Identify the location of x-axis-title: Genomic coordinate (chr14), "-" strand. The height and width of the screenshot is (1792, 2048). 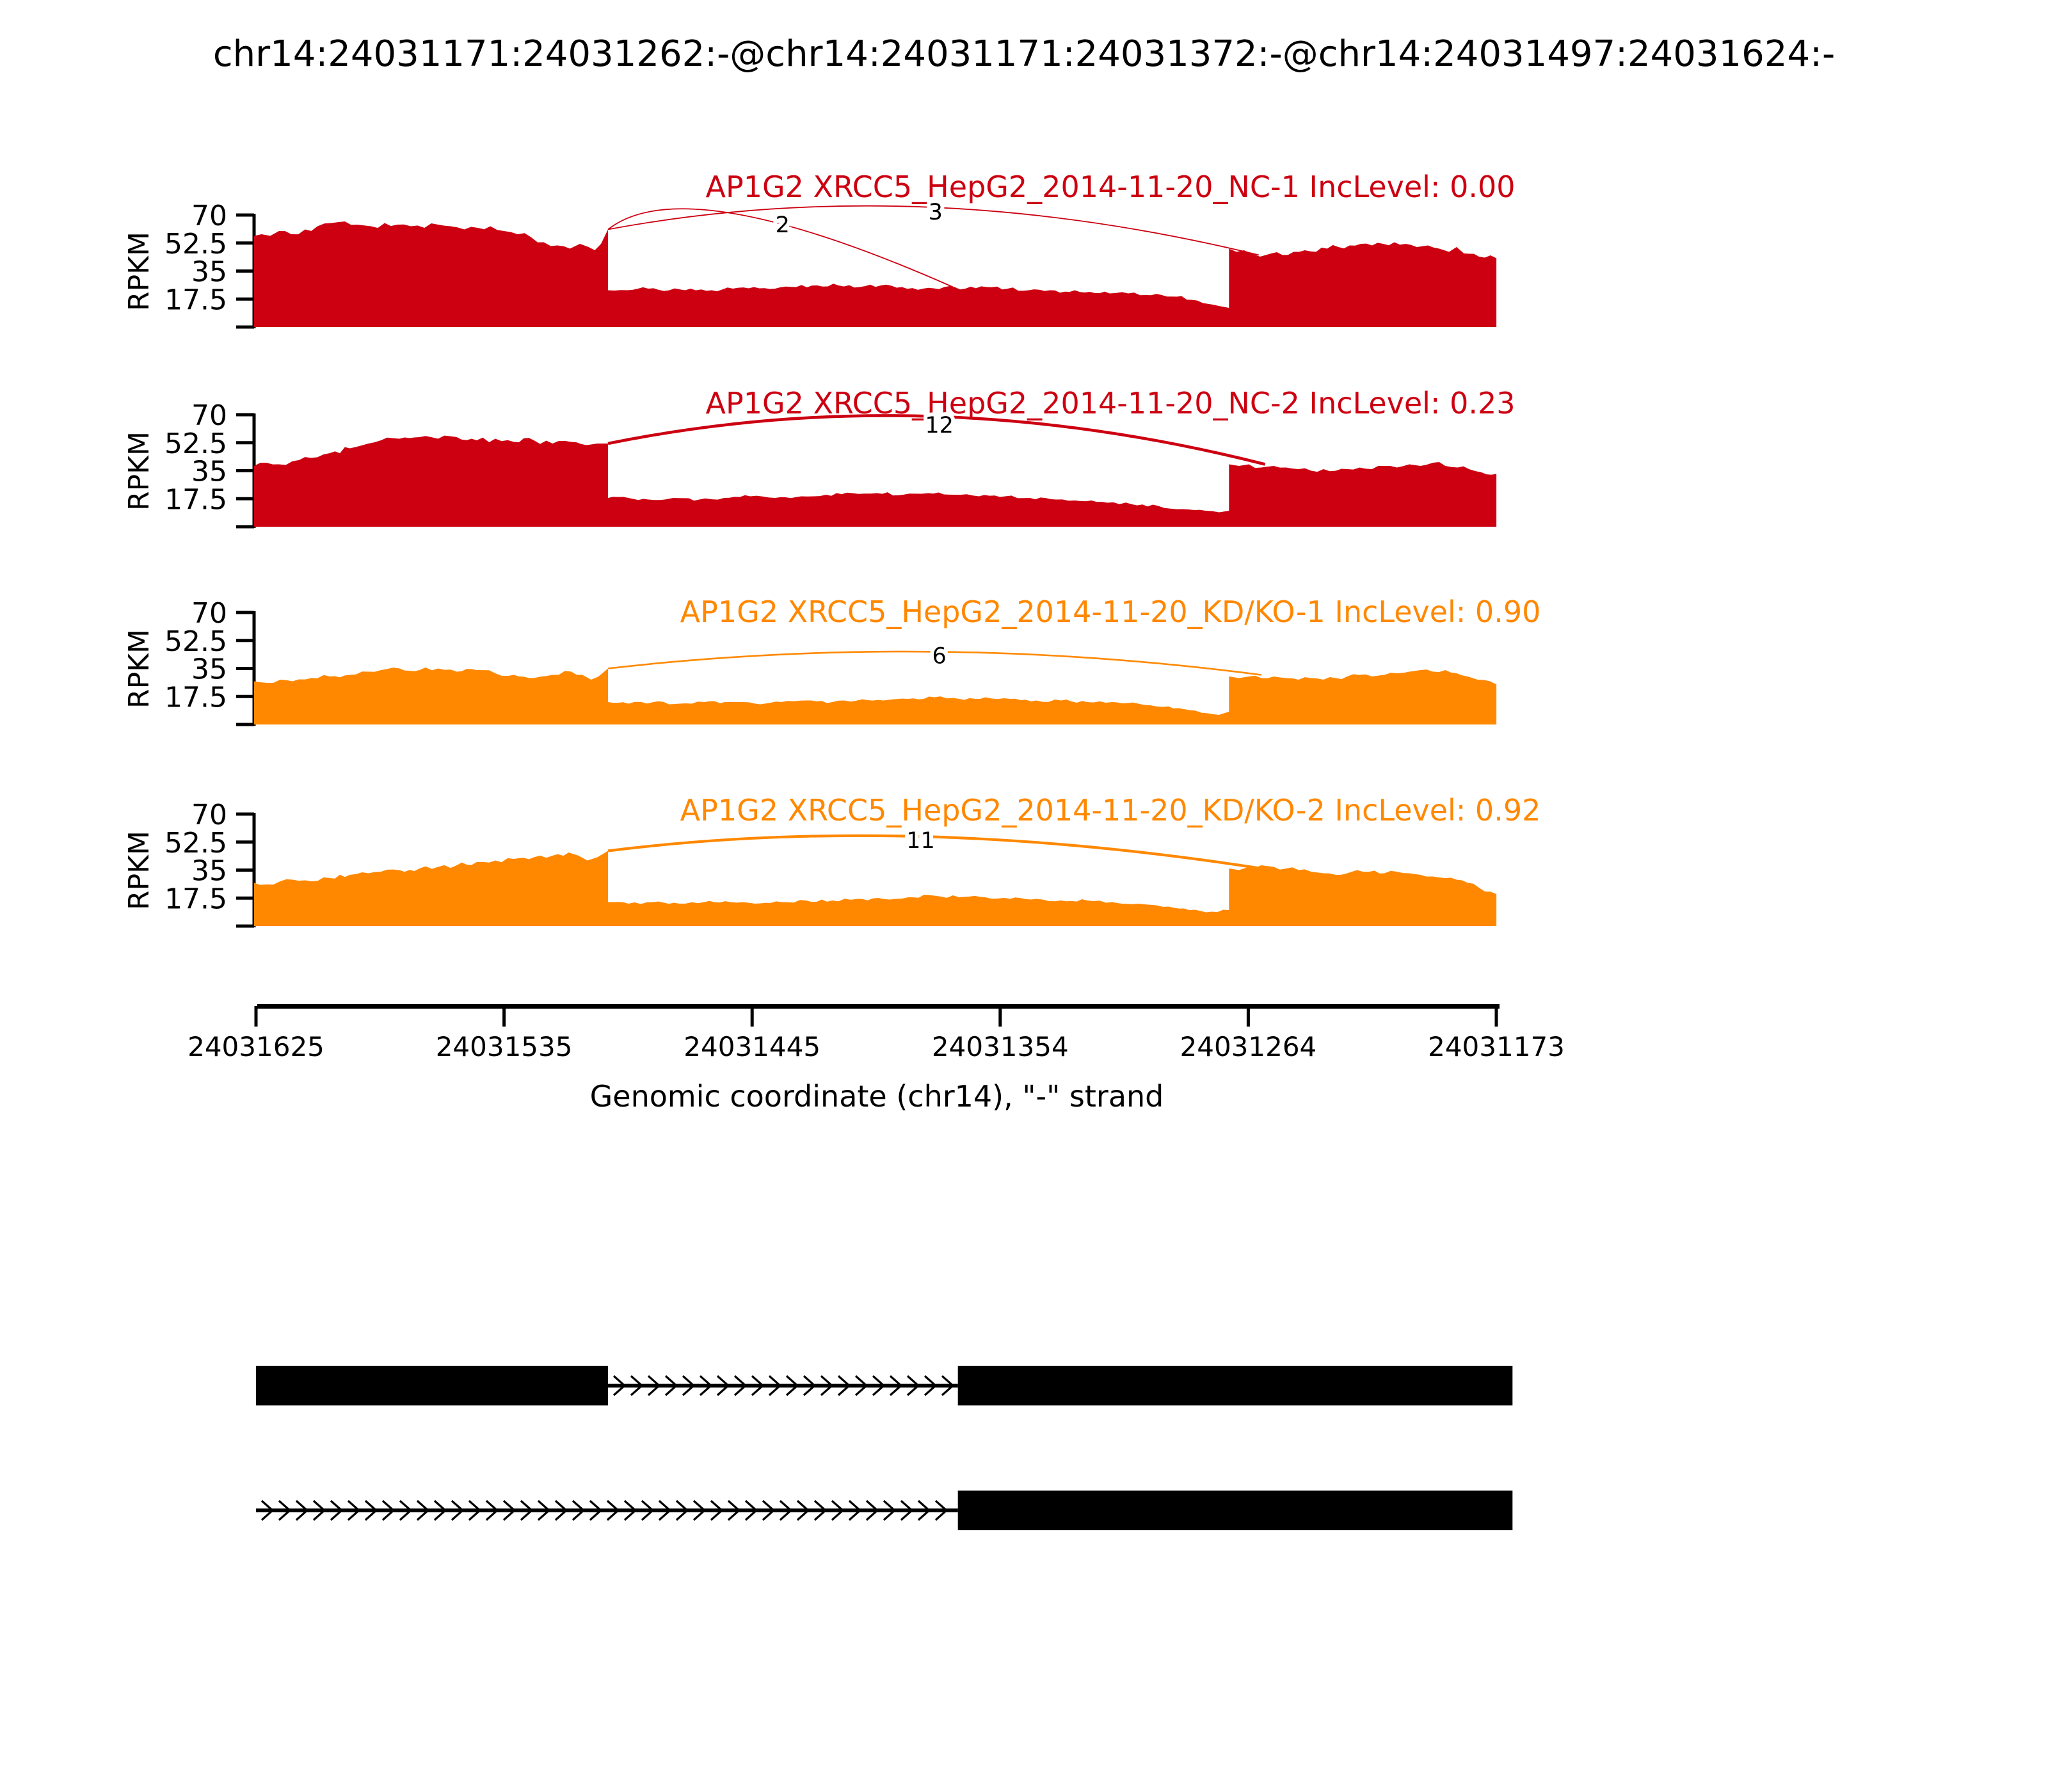
(876, 1096).